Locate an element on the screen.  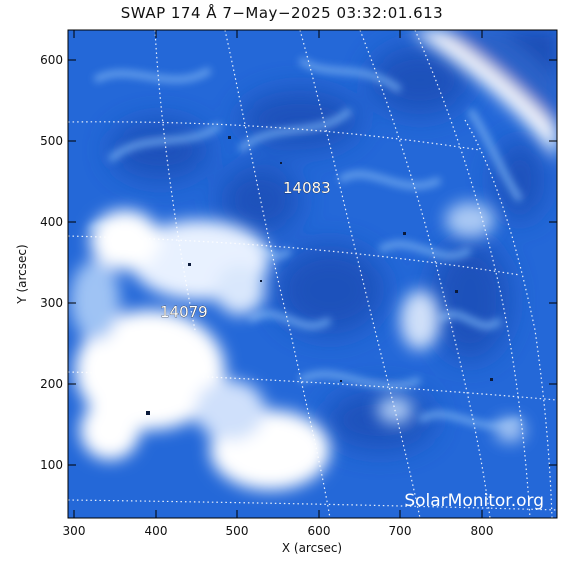
y-tick-label: 600 is located at coordinates (51, 60).